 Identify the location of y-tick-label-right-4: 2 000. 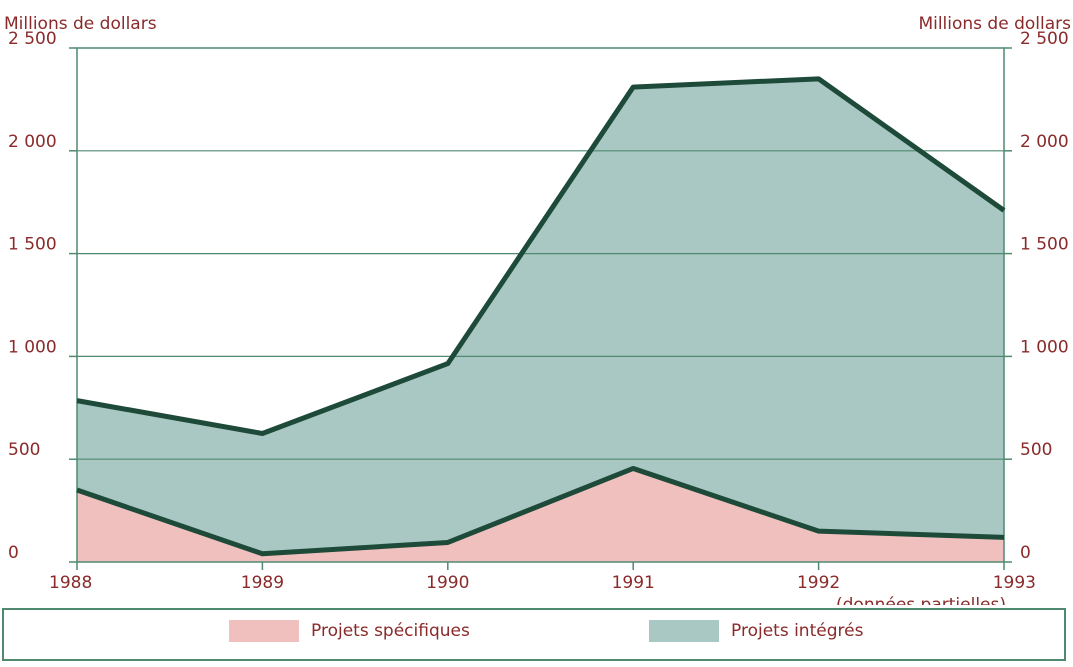
(1044, 142).